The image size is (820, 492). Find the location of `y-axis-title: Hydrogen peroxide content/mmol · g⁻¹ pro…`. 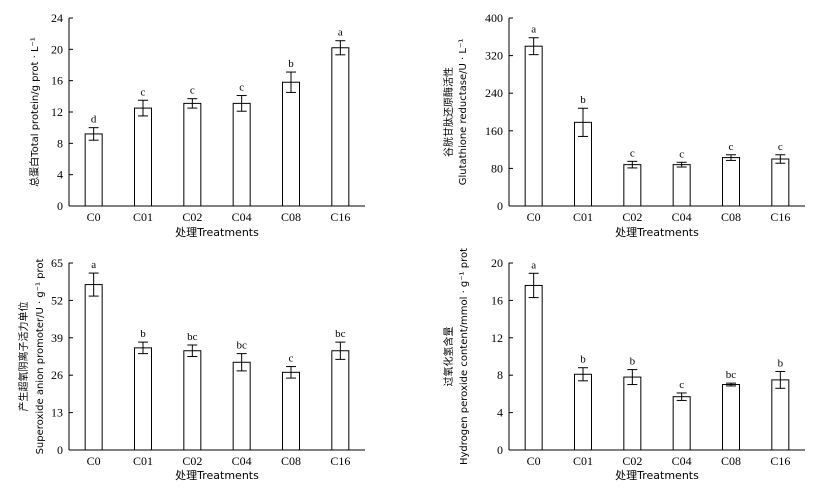

y-axis-title: Hydrogen peroxide content/mmol · g⁻¹ pro… is located at coordinates (464, 356).